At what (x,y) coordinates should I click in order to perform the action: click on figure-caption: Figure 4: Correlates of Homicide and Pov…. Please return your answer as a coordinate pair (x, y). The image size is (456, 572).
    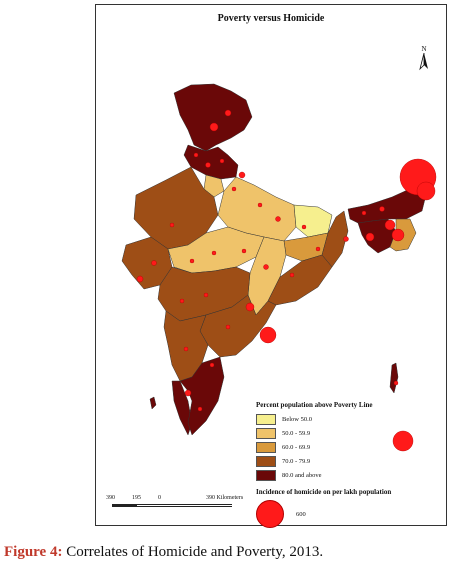
    Looking at the image, I should click on (163, 552).